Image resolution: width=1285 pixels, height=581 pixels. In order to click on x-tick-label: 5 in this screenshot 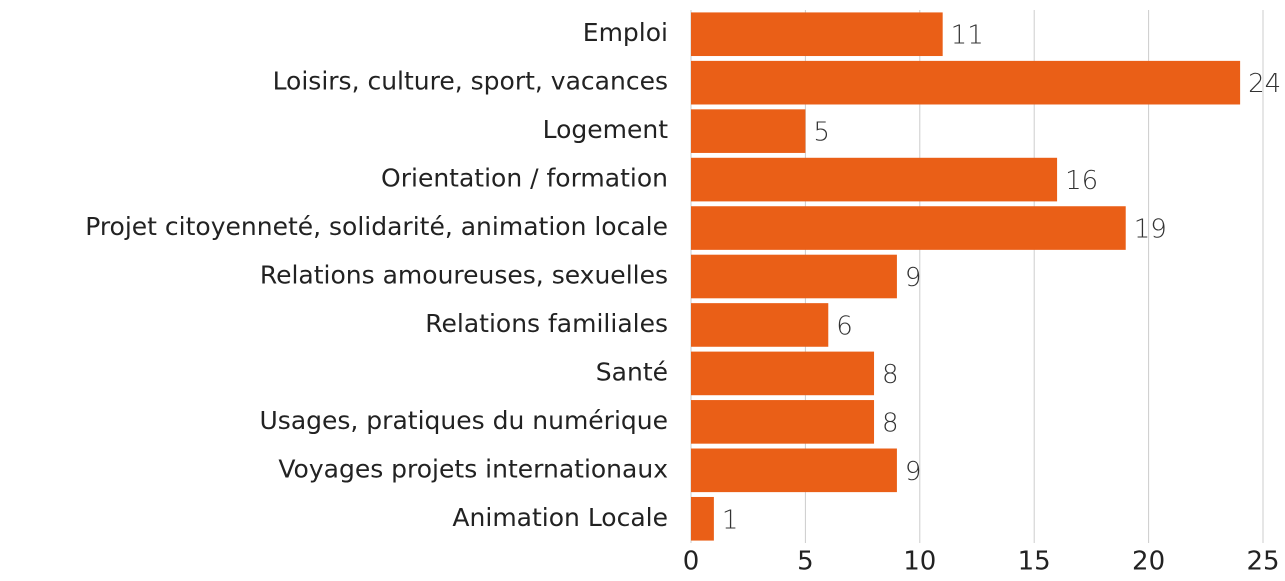, I will do `click(805, 562)`.